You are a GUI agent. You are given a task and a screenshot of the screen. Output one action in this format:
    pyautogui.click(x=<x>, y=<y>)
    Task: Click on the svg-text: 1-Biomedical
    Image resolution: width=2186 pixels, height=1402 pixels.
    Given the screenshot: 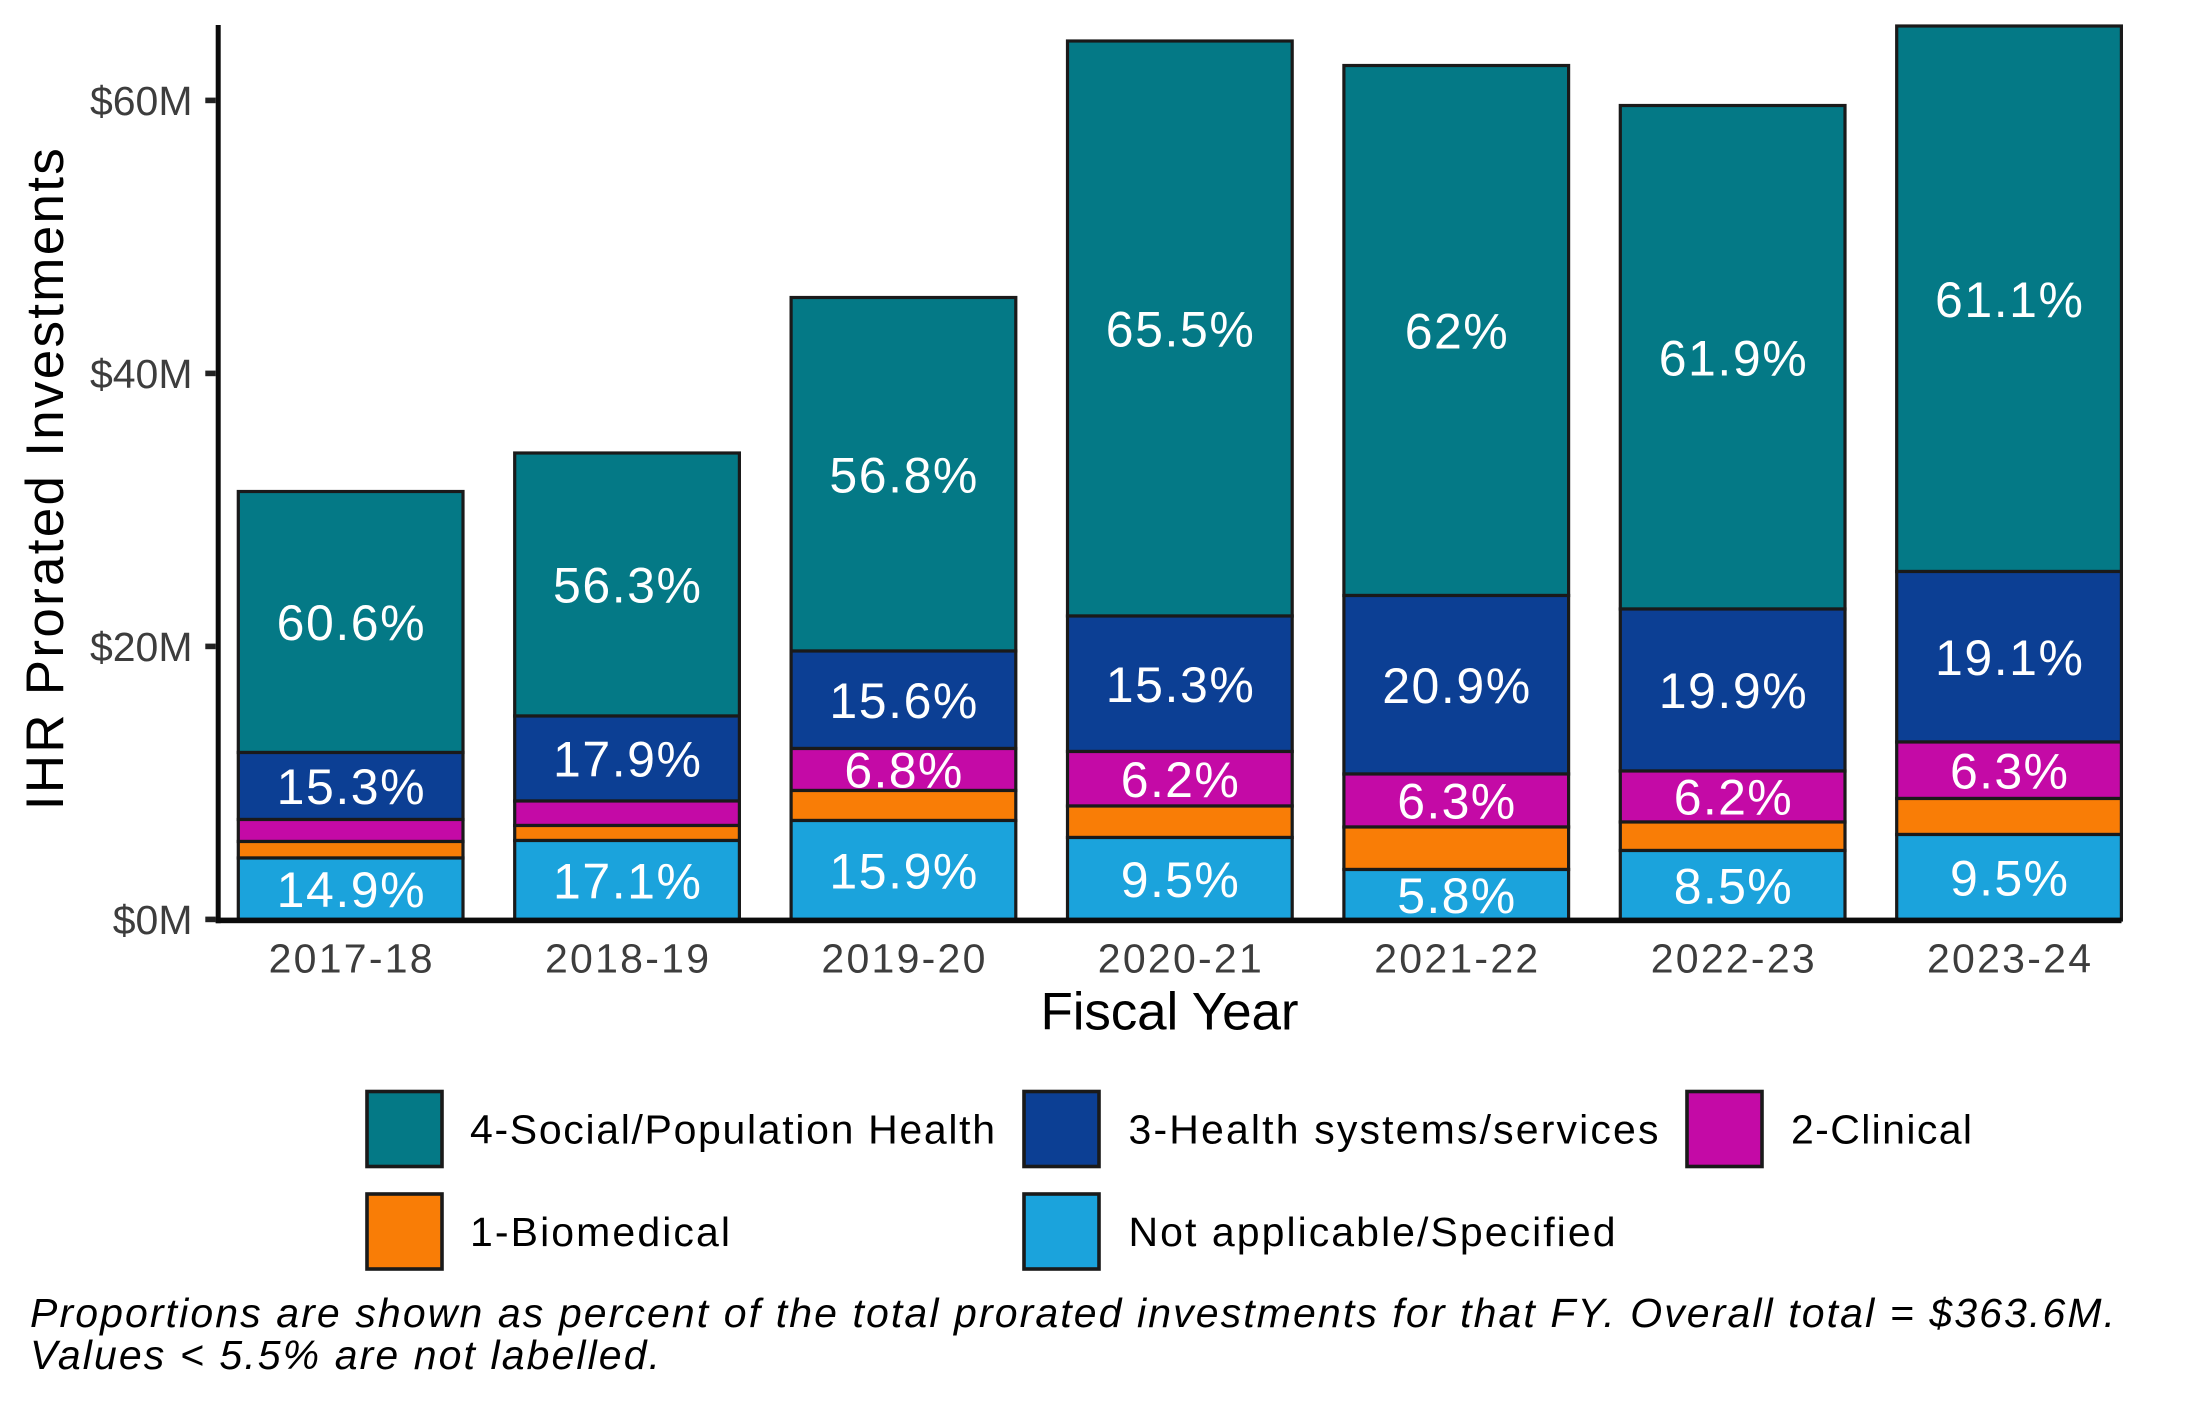 What is the action you would take?
    pyautogui.click(x=600, y=1232)
    